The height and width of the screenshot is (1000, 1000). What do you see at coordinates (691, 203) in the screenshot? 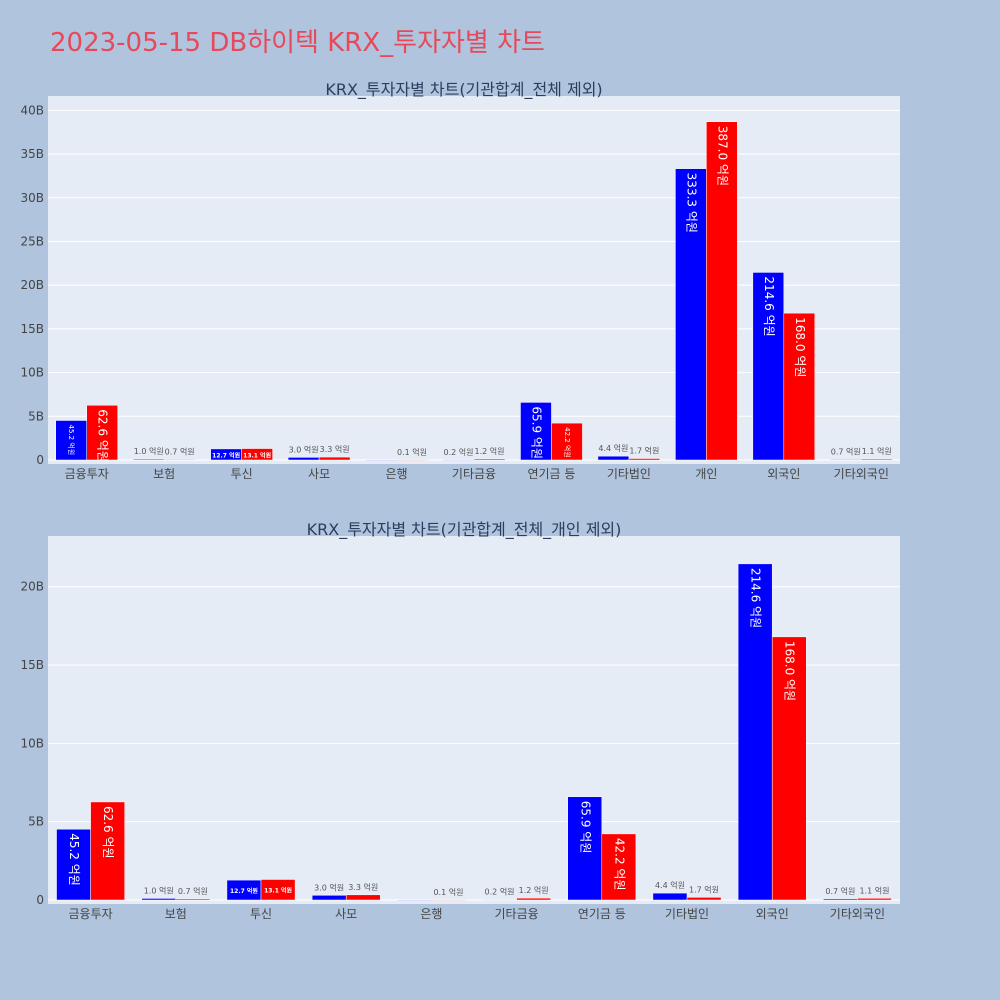
I see `data-label: 333.3 억원` at bounding box center [691, 203].